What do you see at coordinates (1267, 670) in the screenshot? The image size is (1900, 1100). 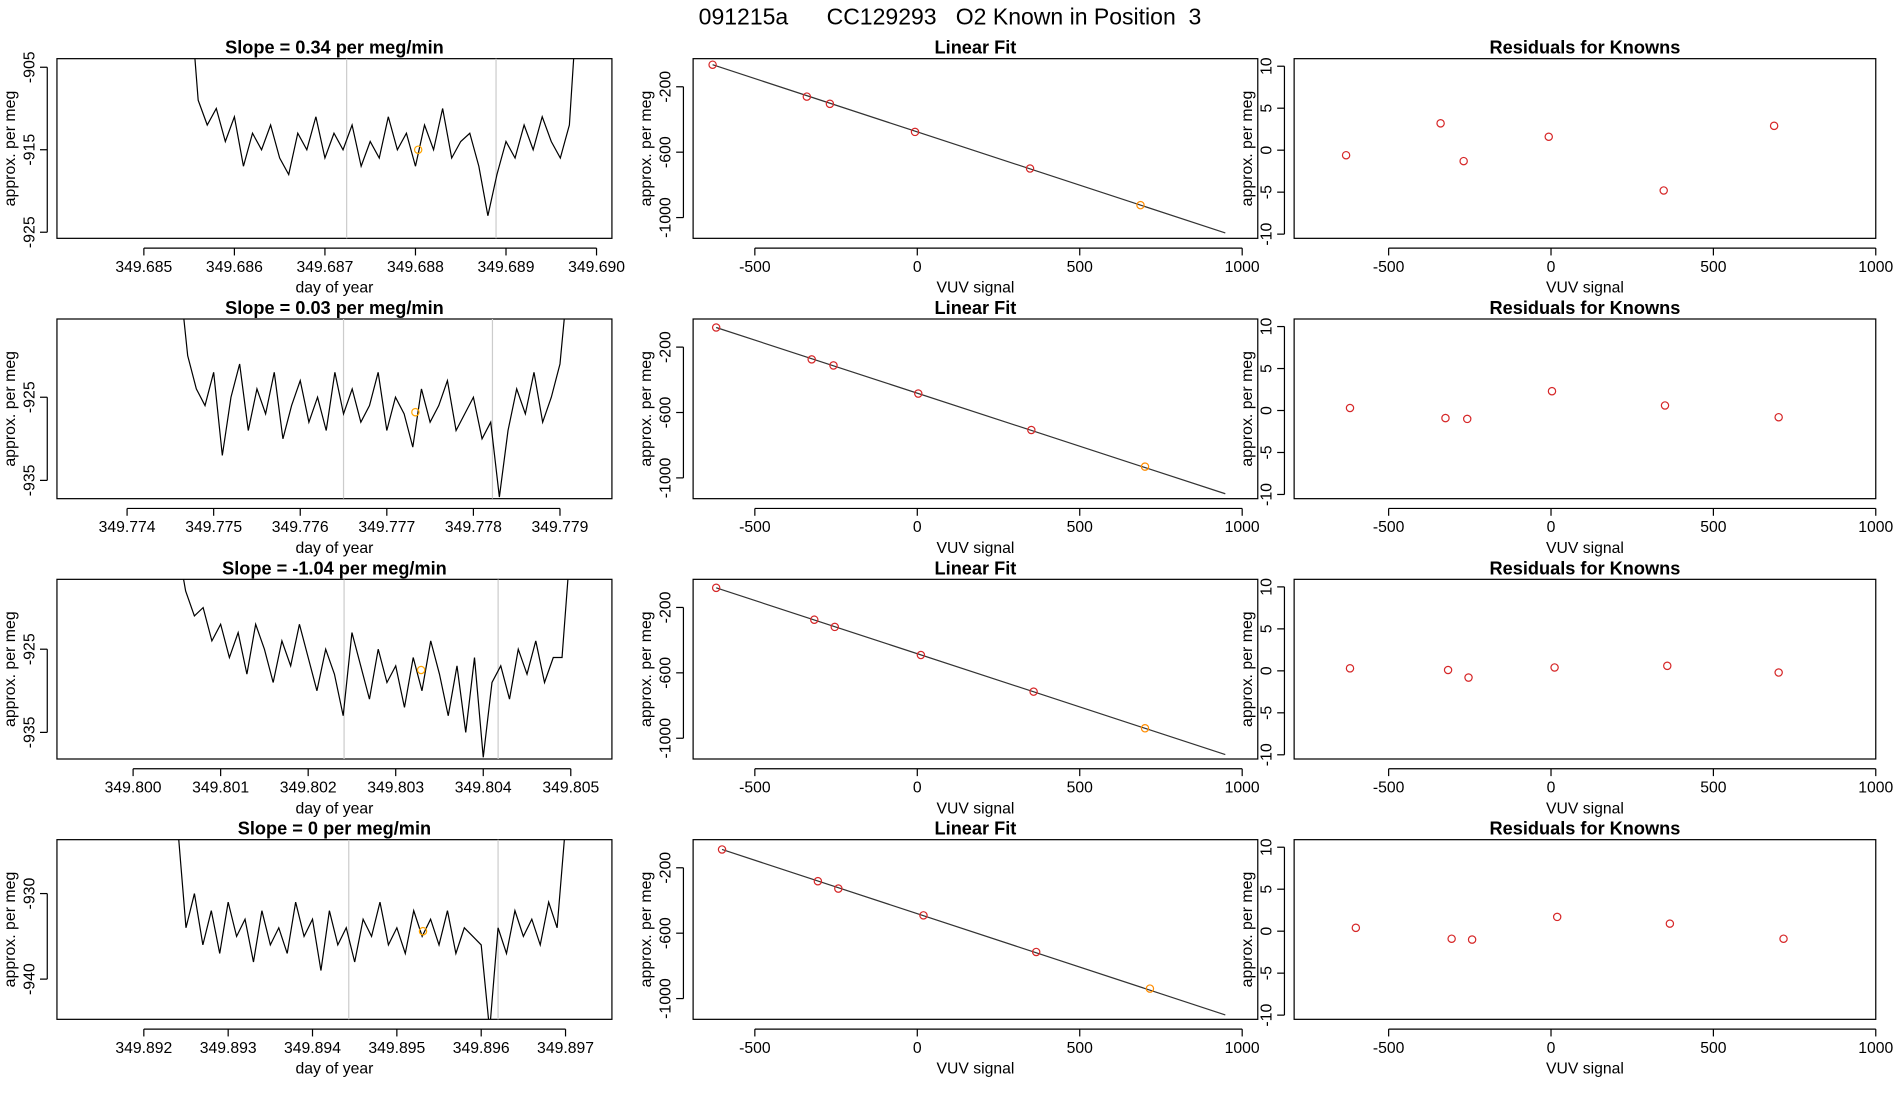 I see `y-tick-label: 0` at bounding box center [1267, 670].